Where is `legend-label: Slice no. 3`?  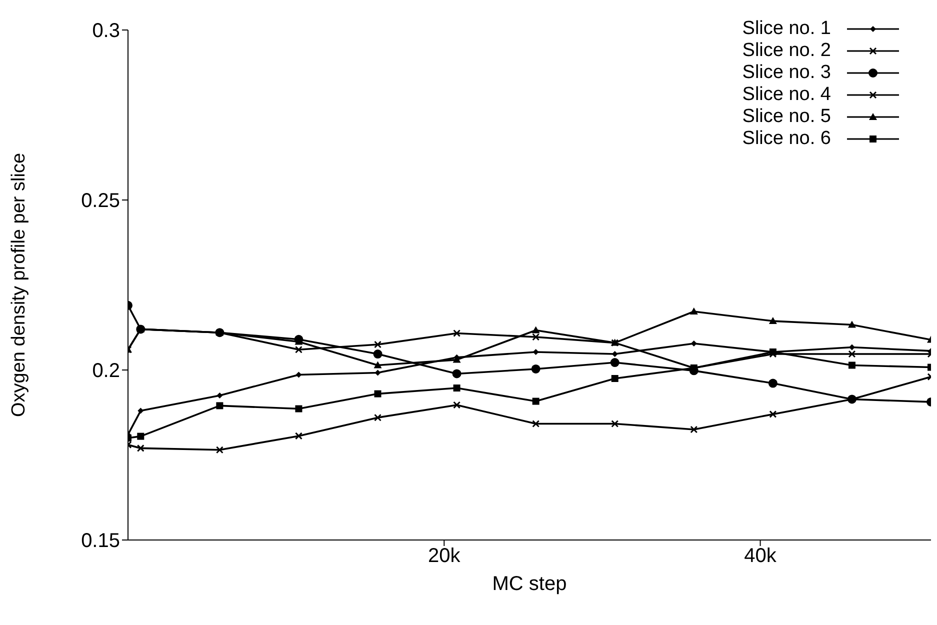
legend-label: Slice no. 3 is located at coordinates (786, 73).